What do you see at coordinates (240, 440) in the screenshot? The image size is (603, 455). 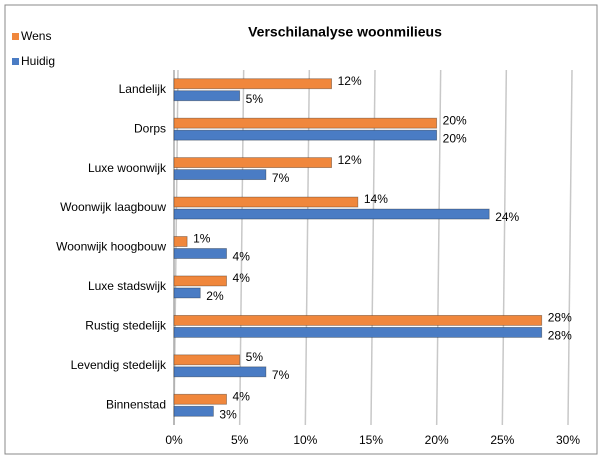 I see `x-tick-label: 5%` at bounding box center [240, 440].